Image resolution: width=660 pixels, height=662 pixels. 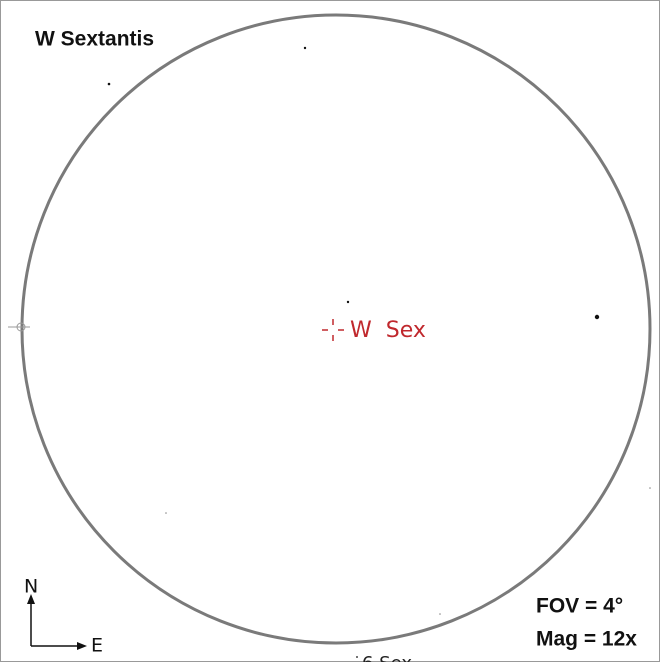 I want to click on north-label: N, so click(x=31, y=587).